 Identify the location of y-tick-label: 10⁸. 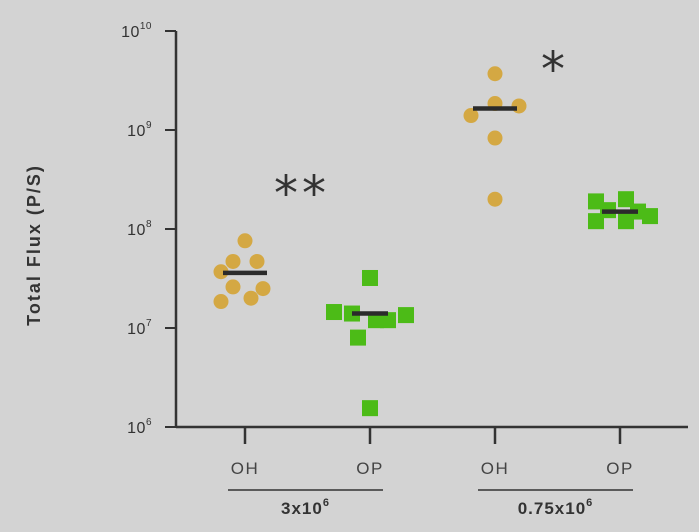
(139, 229).